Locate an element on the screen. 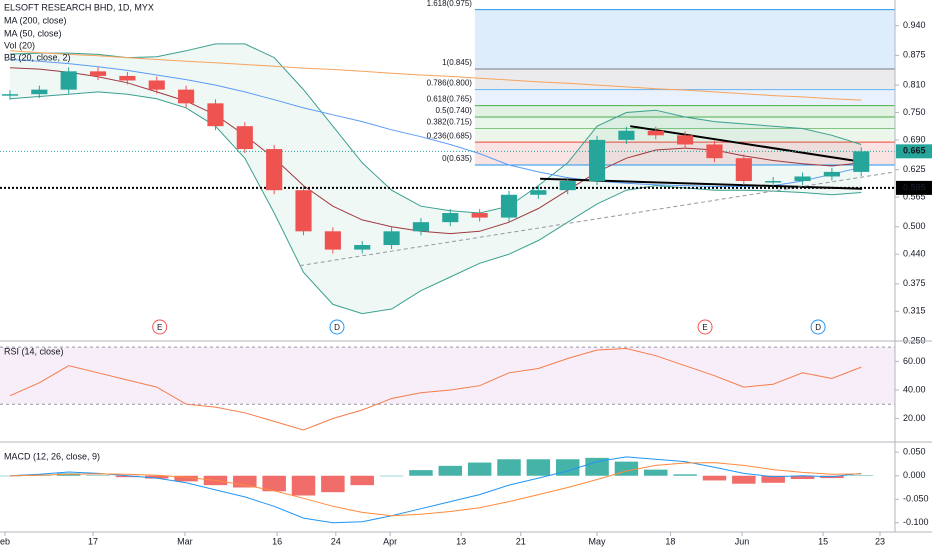  y-tick-label: 0.625 is located at coordinates (914, 169).